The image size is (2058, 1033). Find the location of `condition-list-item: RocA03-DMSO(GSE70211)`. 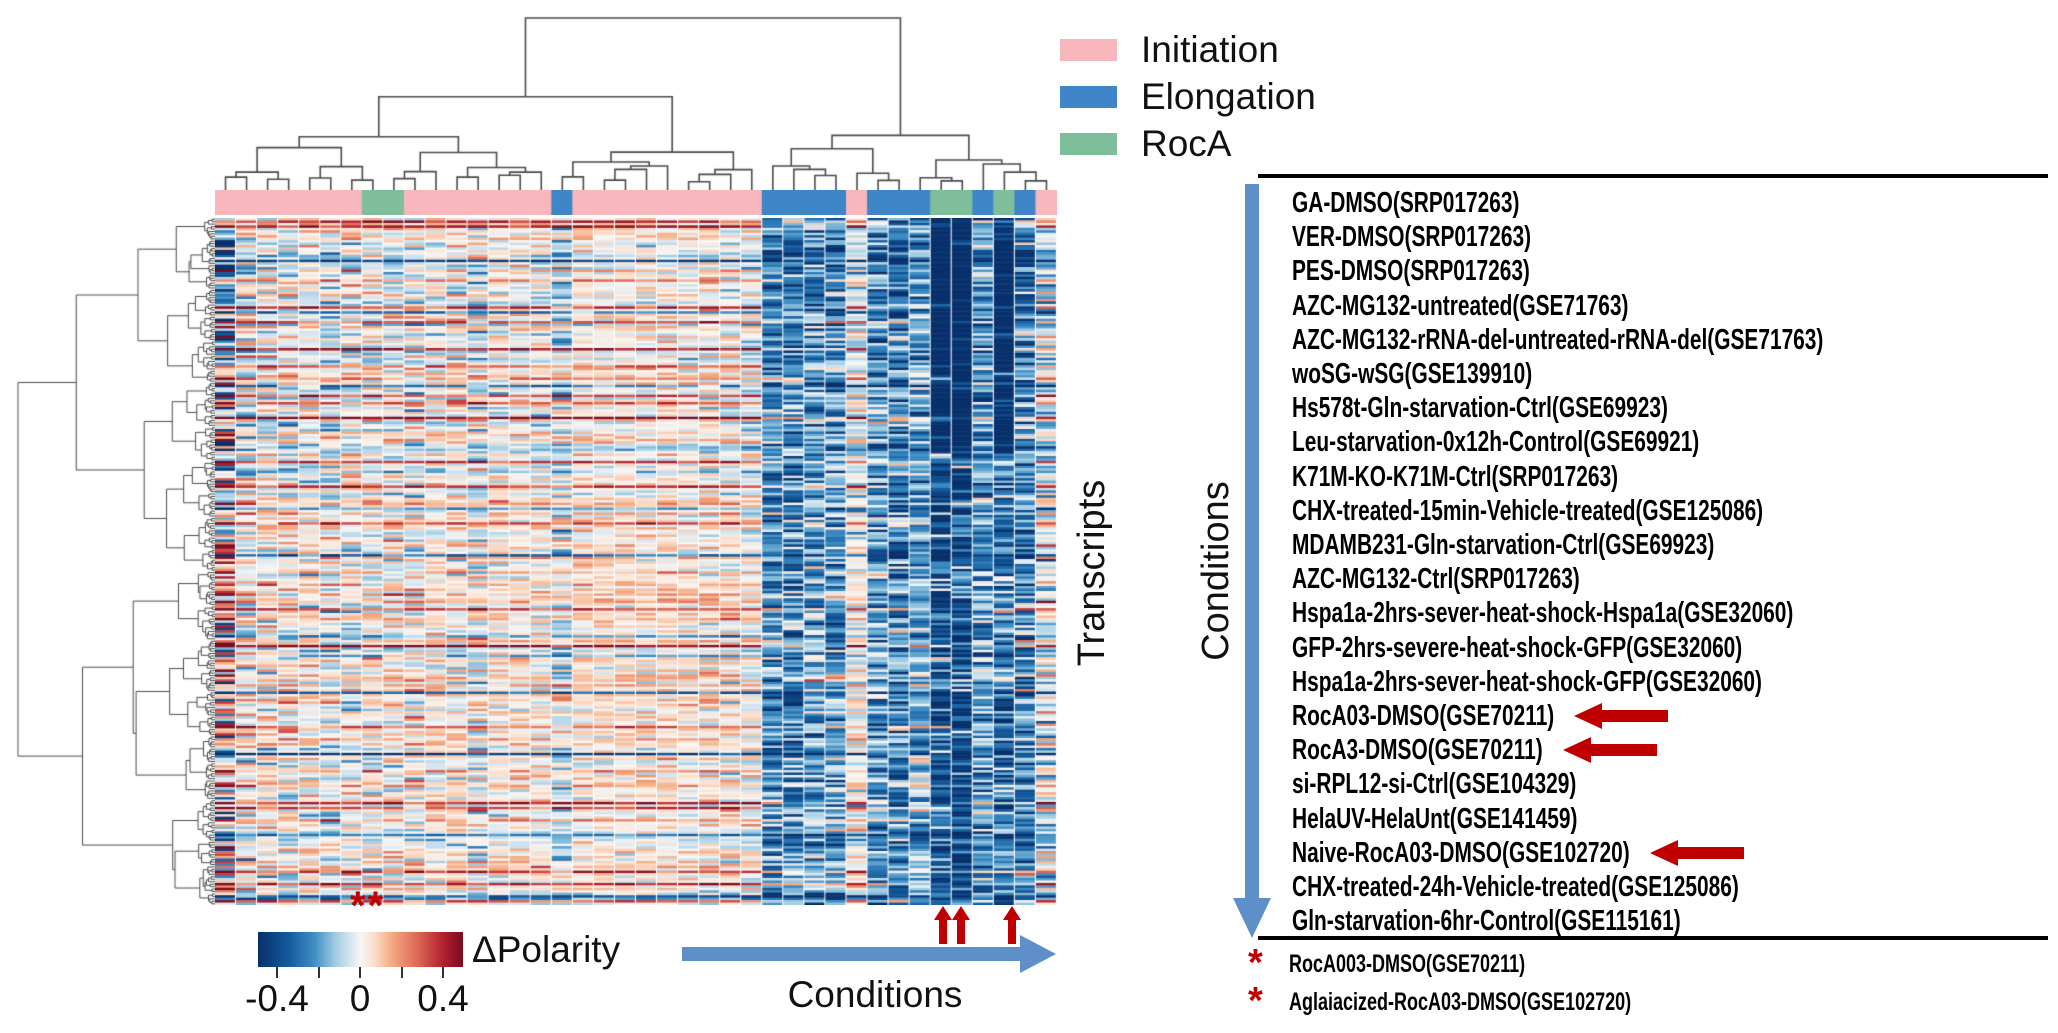

condition-list-item: RocA03-DMSO(GSE70211) is located at coordinates (1480, 716).